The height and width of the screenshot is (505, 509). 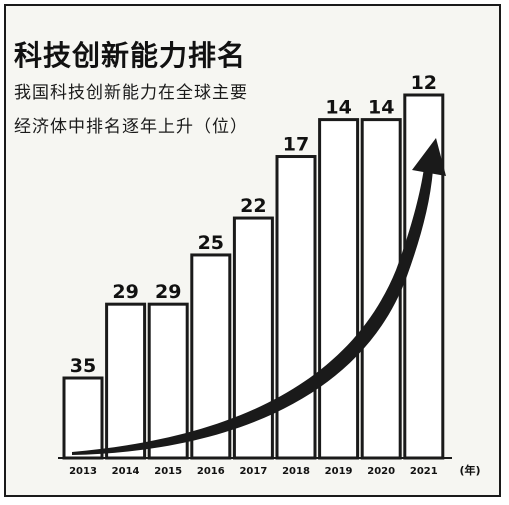 I want to click on x-axis-unit-label: (年), so click(x=469, y=470).